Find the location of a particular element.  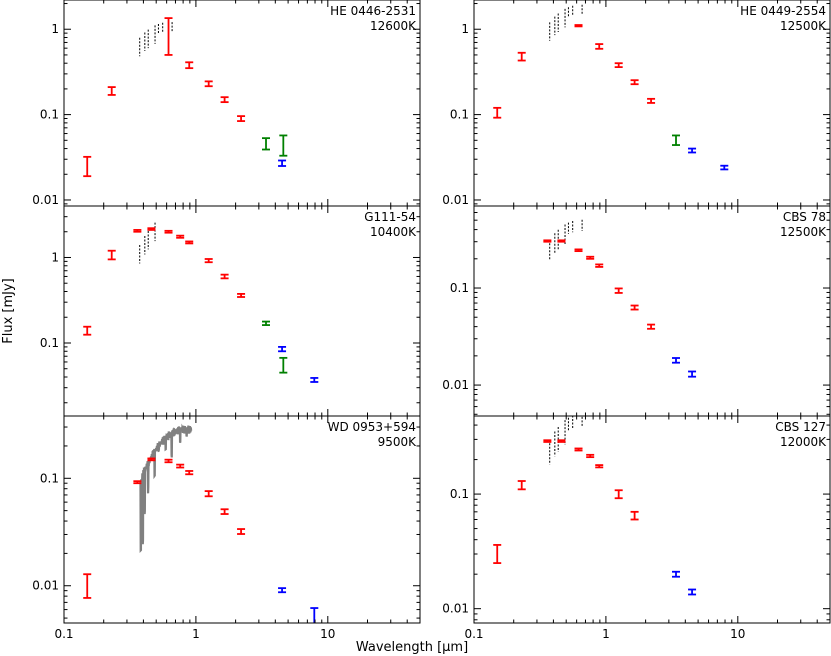

panel-title: WD 0953+594 is located at coordinates (372, 427).